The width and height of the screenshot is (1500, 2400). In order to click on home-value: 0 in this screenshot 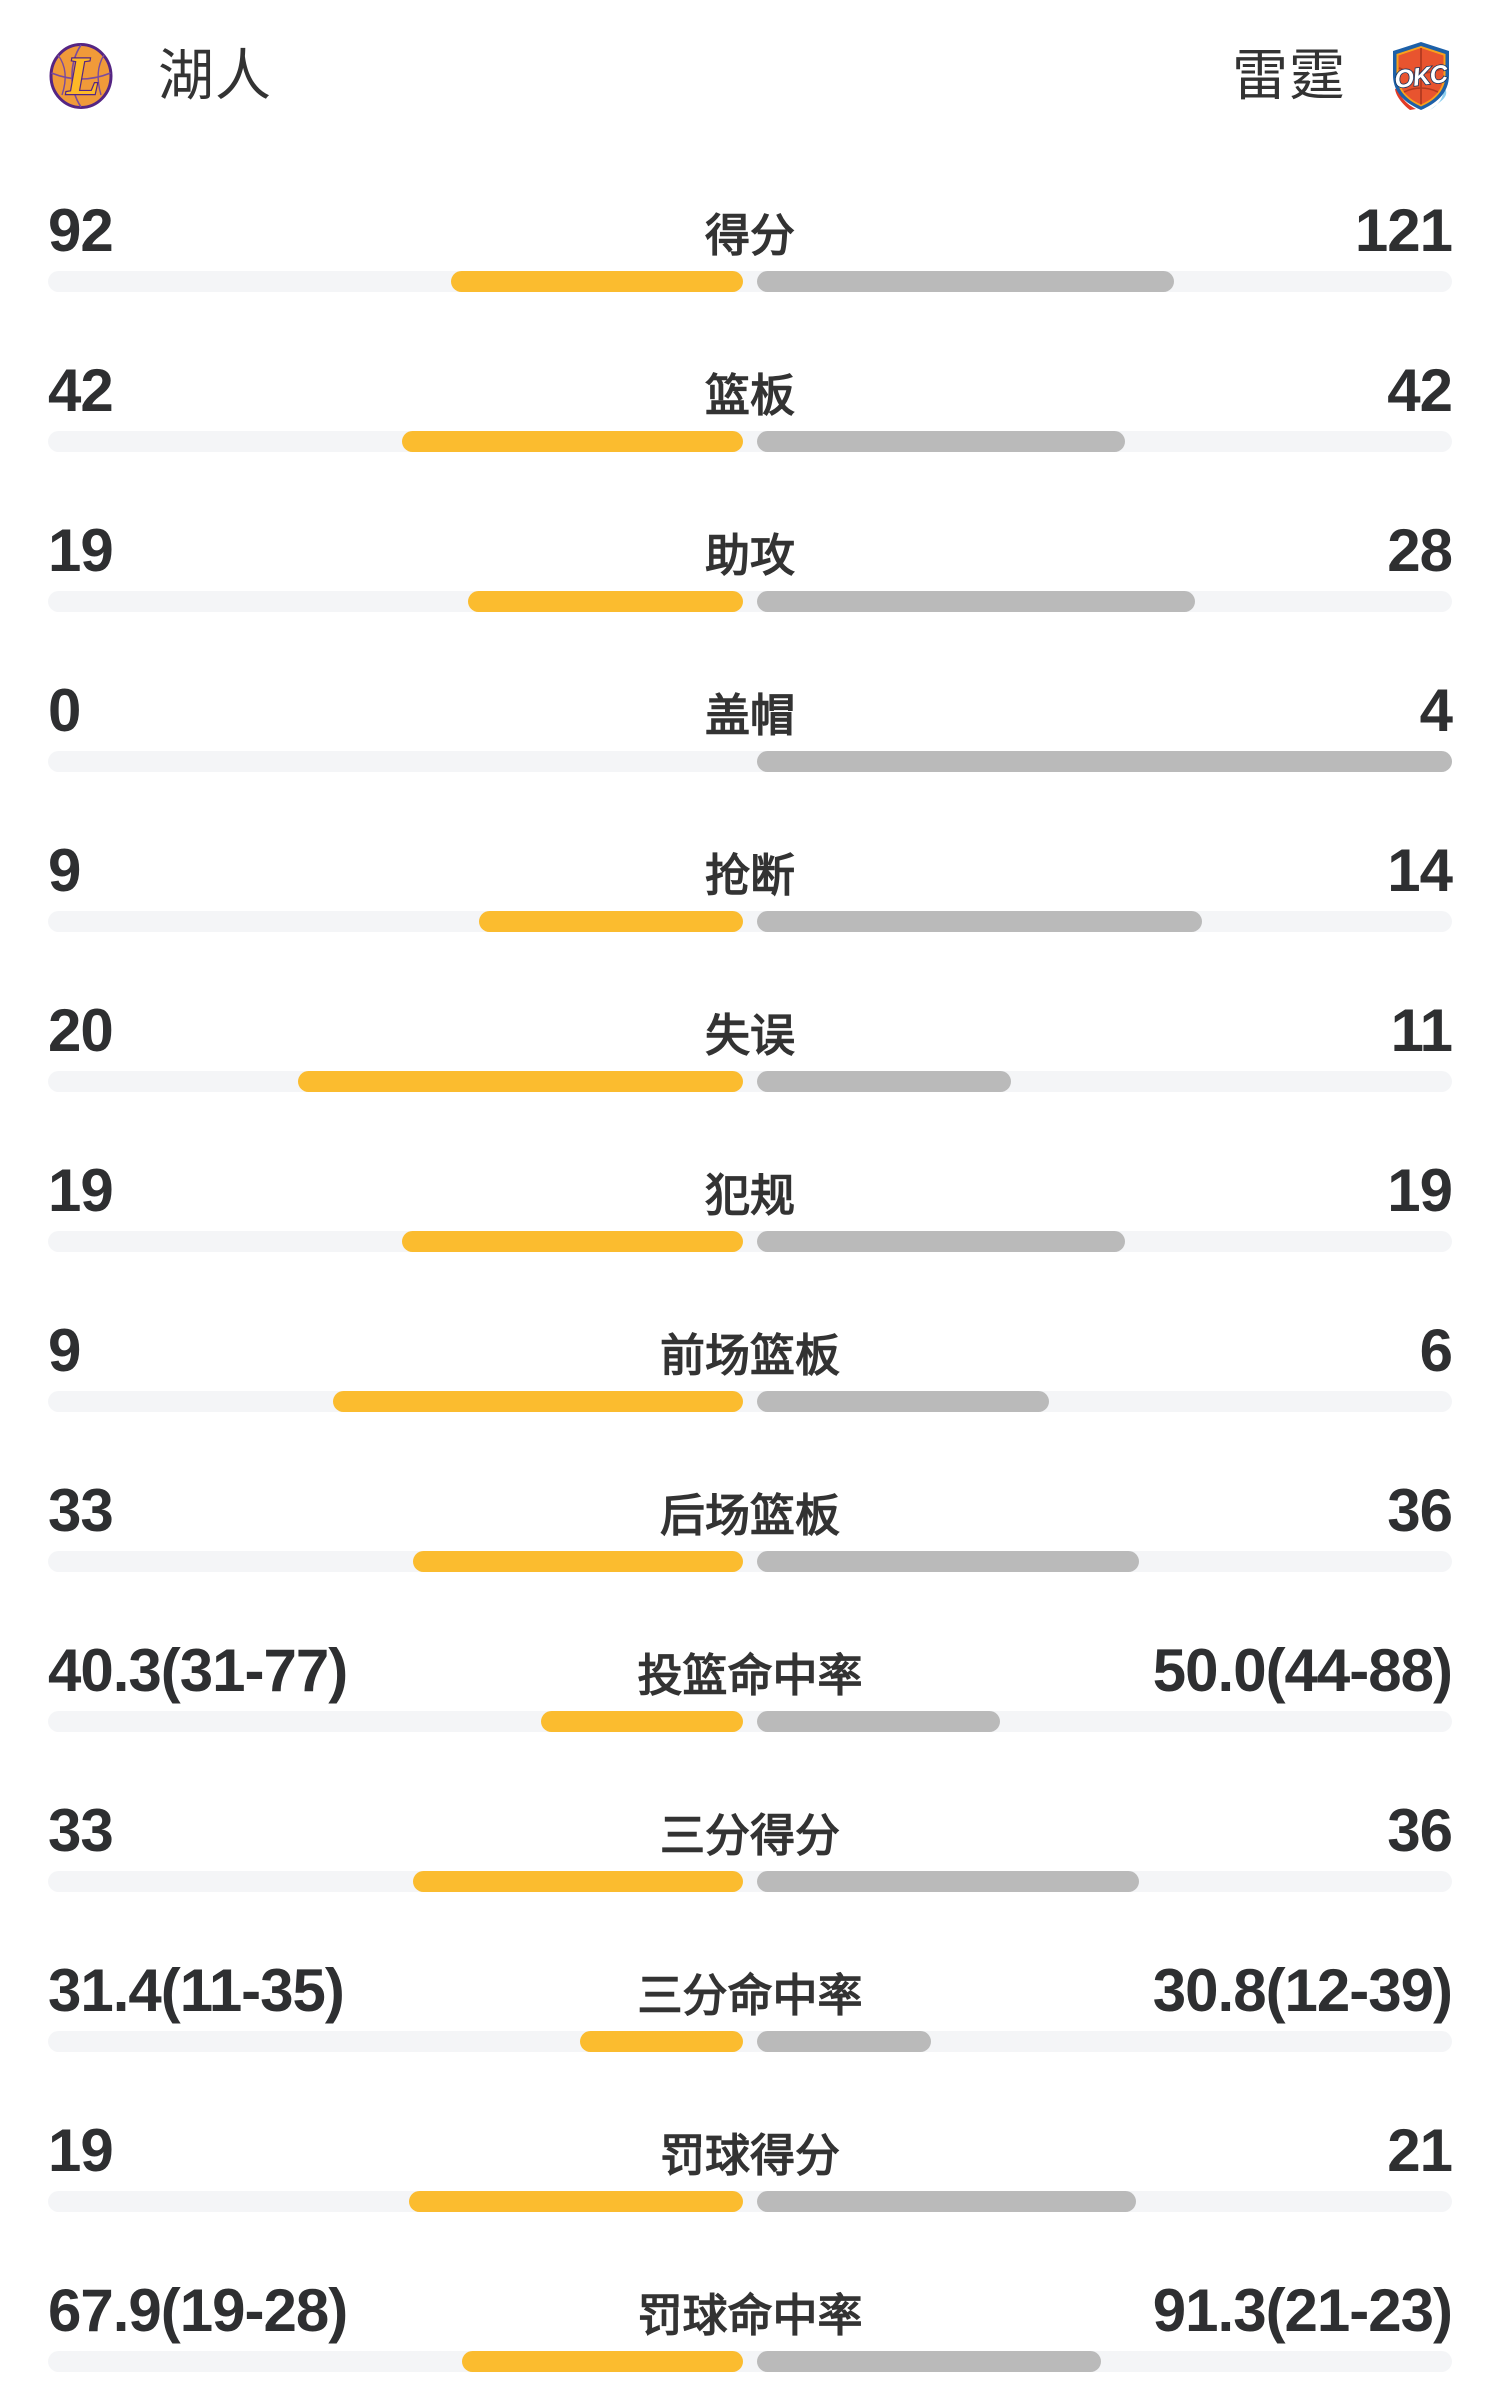, I will do `click(64, 710)`.